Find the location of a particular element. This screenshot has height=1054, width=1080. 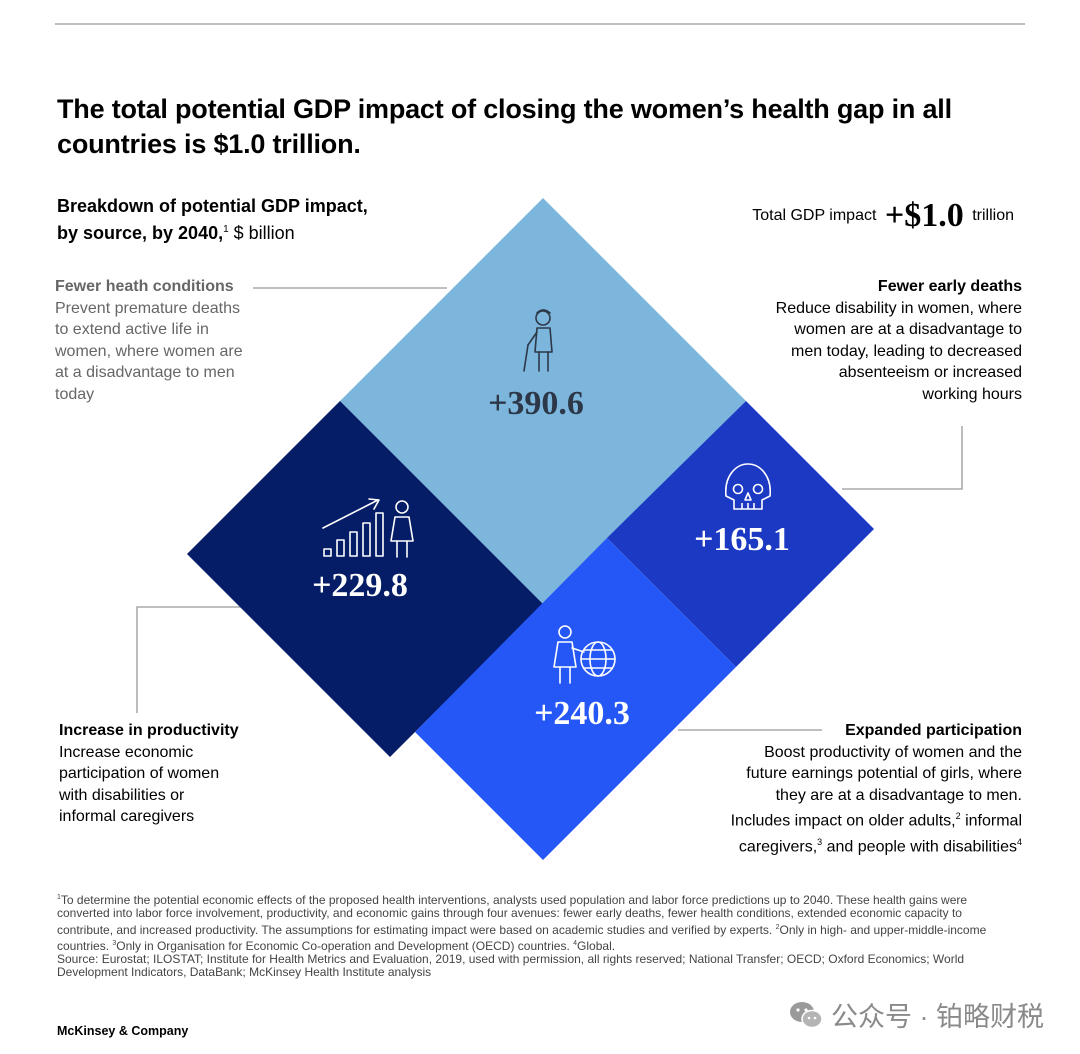

skull-icon is located at coordinates (748, 486).